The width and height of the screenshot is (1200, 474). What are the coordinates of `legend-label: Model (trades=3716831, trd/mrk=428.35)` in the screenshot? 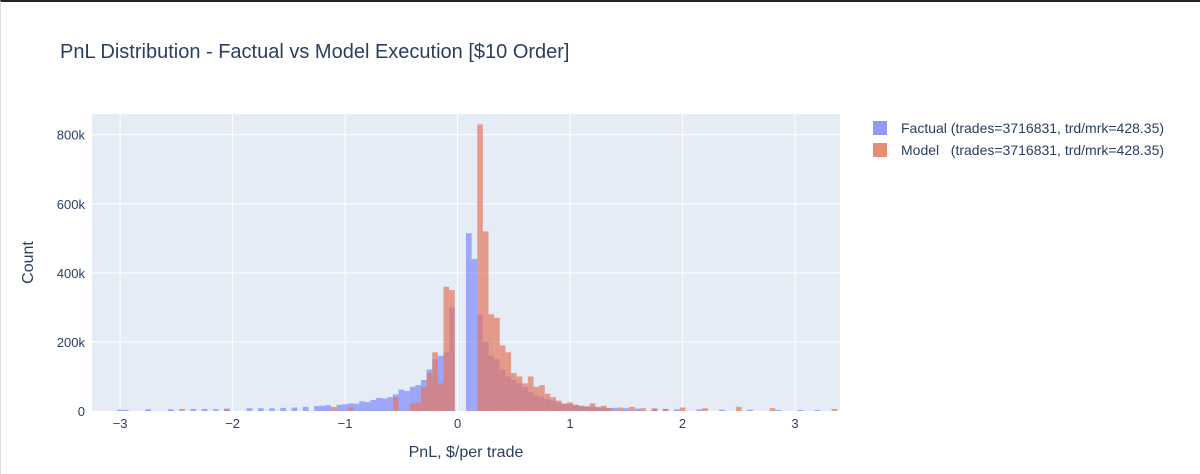 It's located at (1032, 150).